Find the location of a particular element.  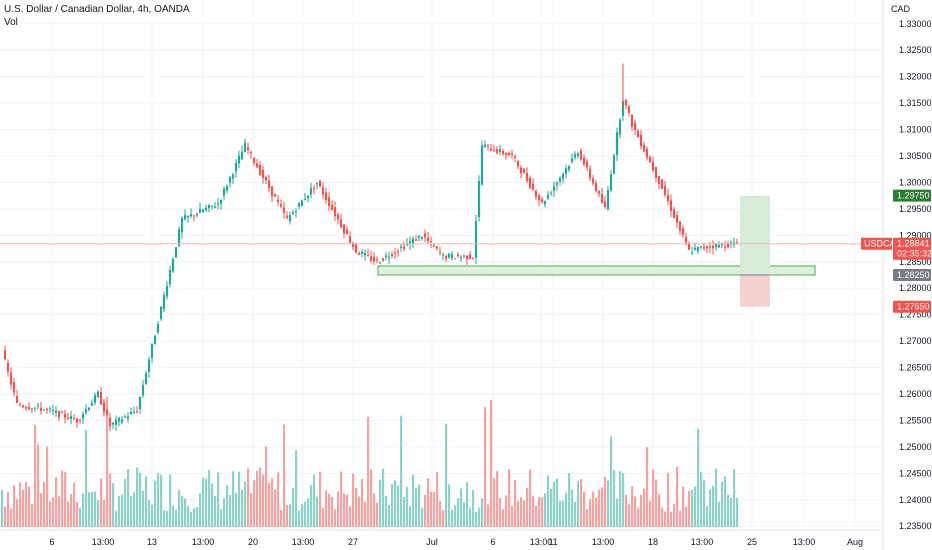

currency-label: CAD is located at coordinates (900, 9).